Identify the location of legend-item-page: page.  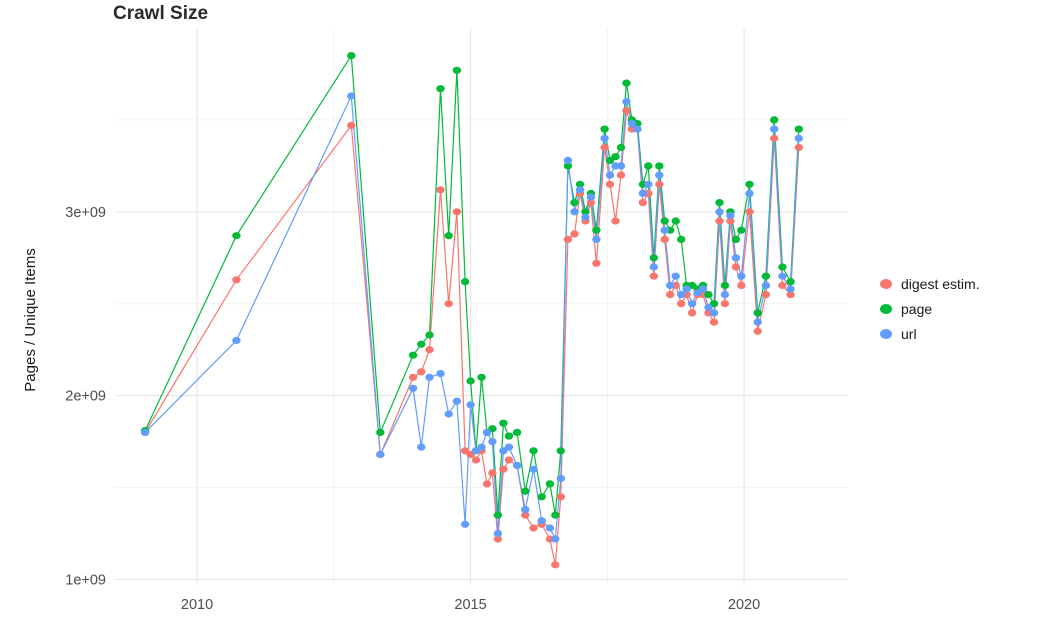
(930, 309).